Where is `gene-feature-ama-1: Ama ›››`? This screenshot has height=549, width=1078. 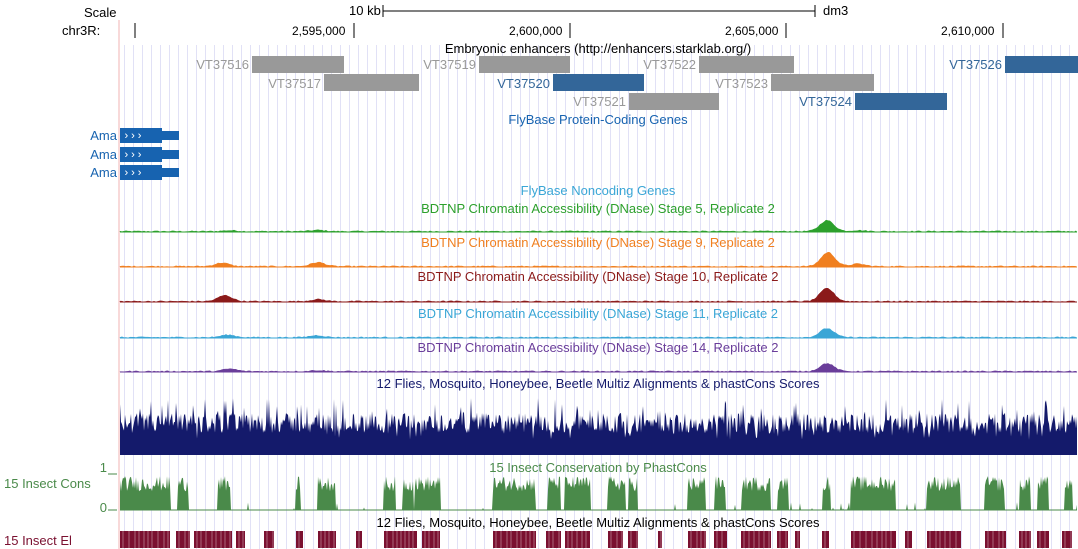
gene-feature-ama-1: Ama ››› is located at coordinates (134, 135).